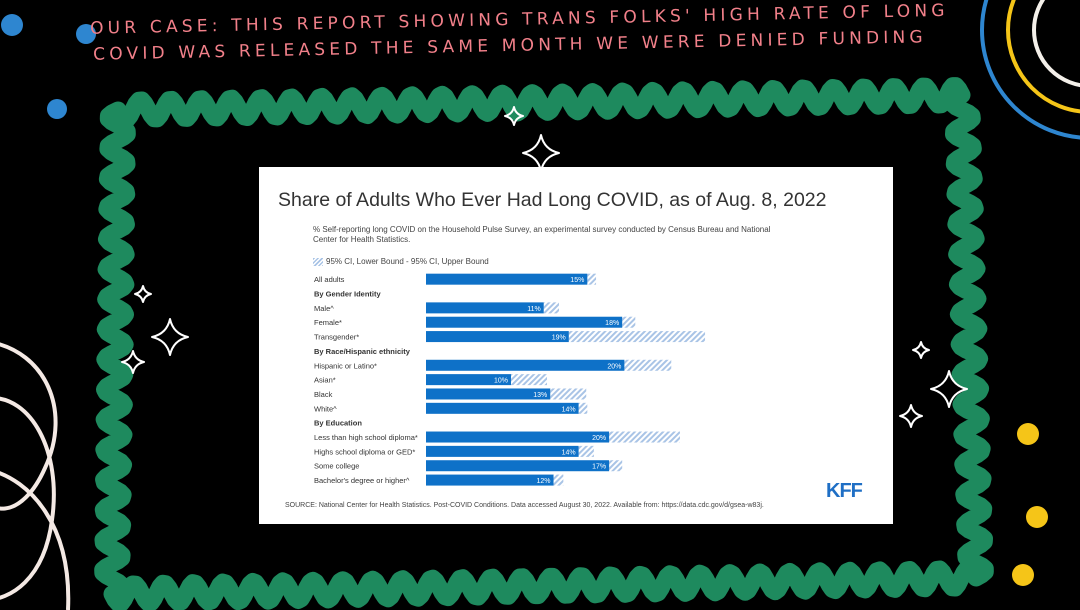 This screenshot has width=1080, height=610. What do you see at coordinates (599, 467) in the screenshot?
I see `bar-value-label: 17%` at bounding box center [599, 467].